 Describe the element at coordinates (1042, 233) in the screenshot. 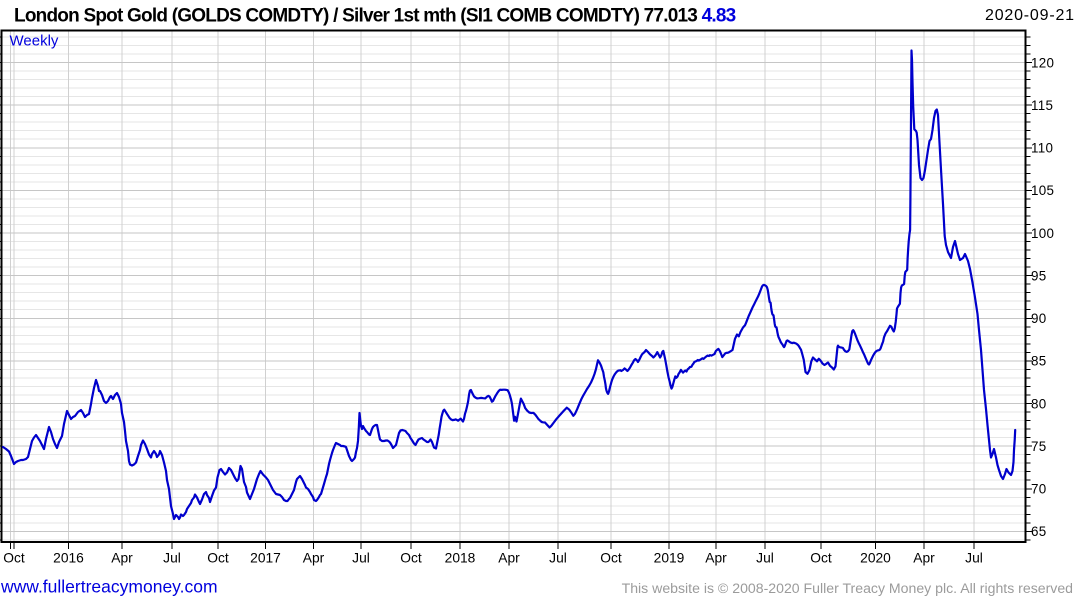

I see `svg-text: 100` at that location.